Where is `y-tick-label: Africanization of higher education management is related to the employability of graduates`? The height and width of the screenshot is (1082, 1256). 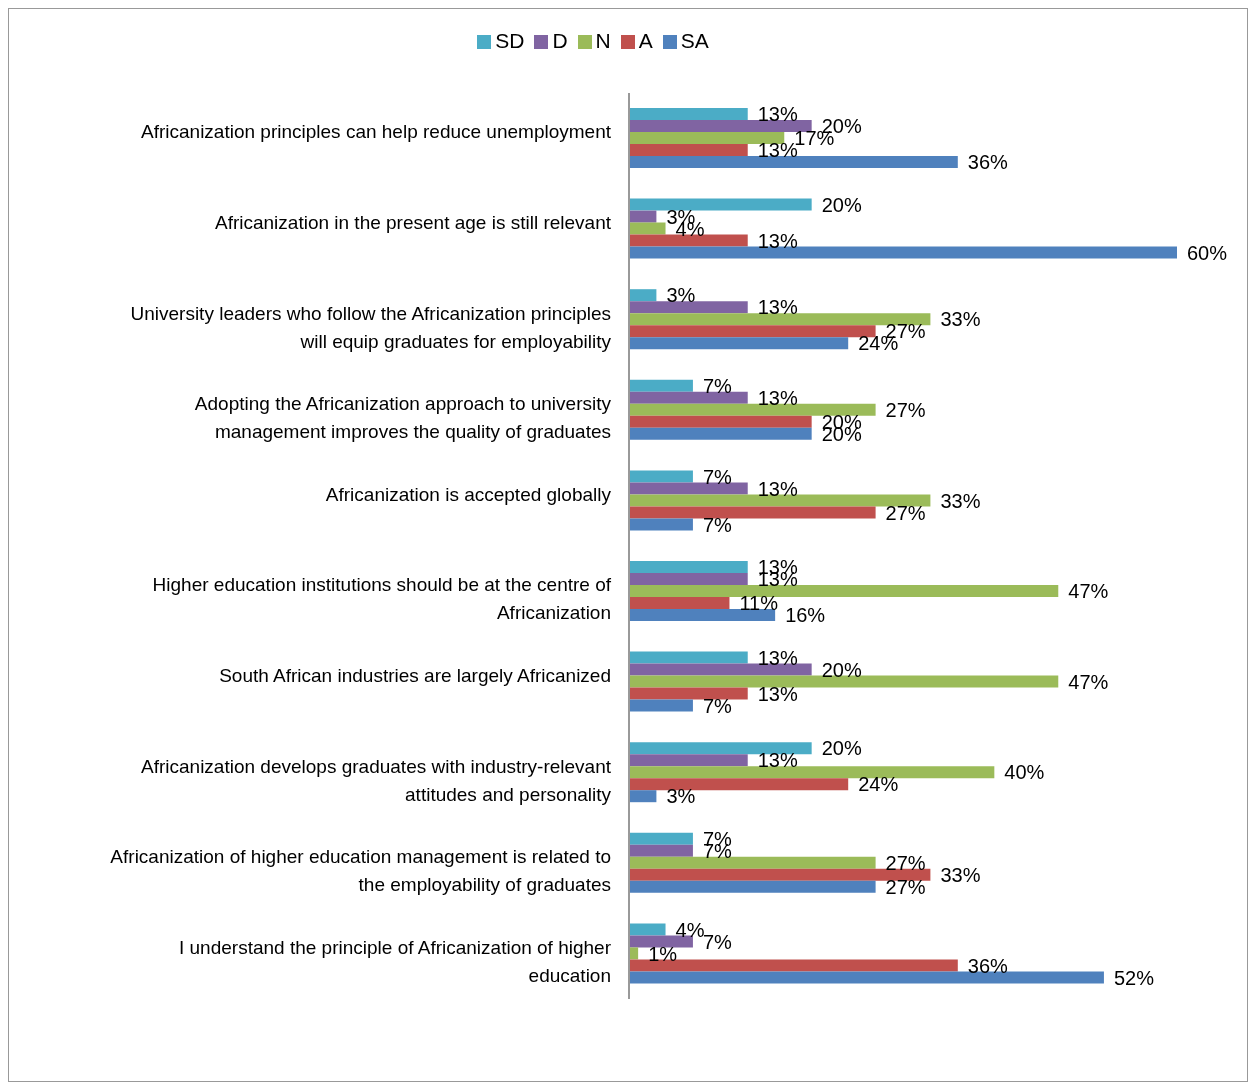
y-tick-label: Africanization of higher education management is related to the employability of graduates is located at coordinates (360, 871).